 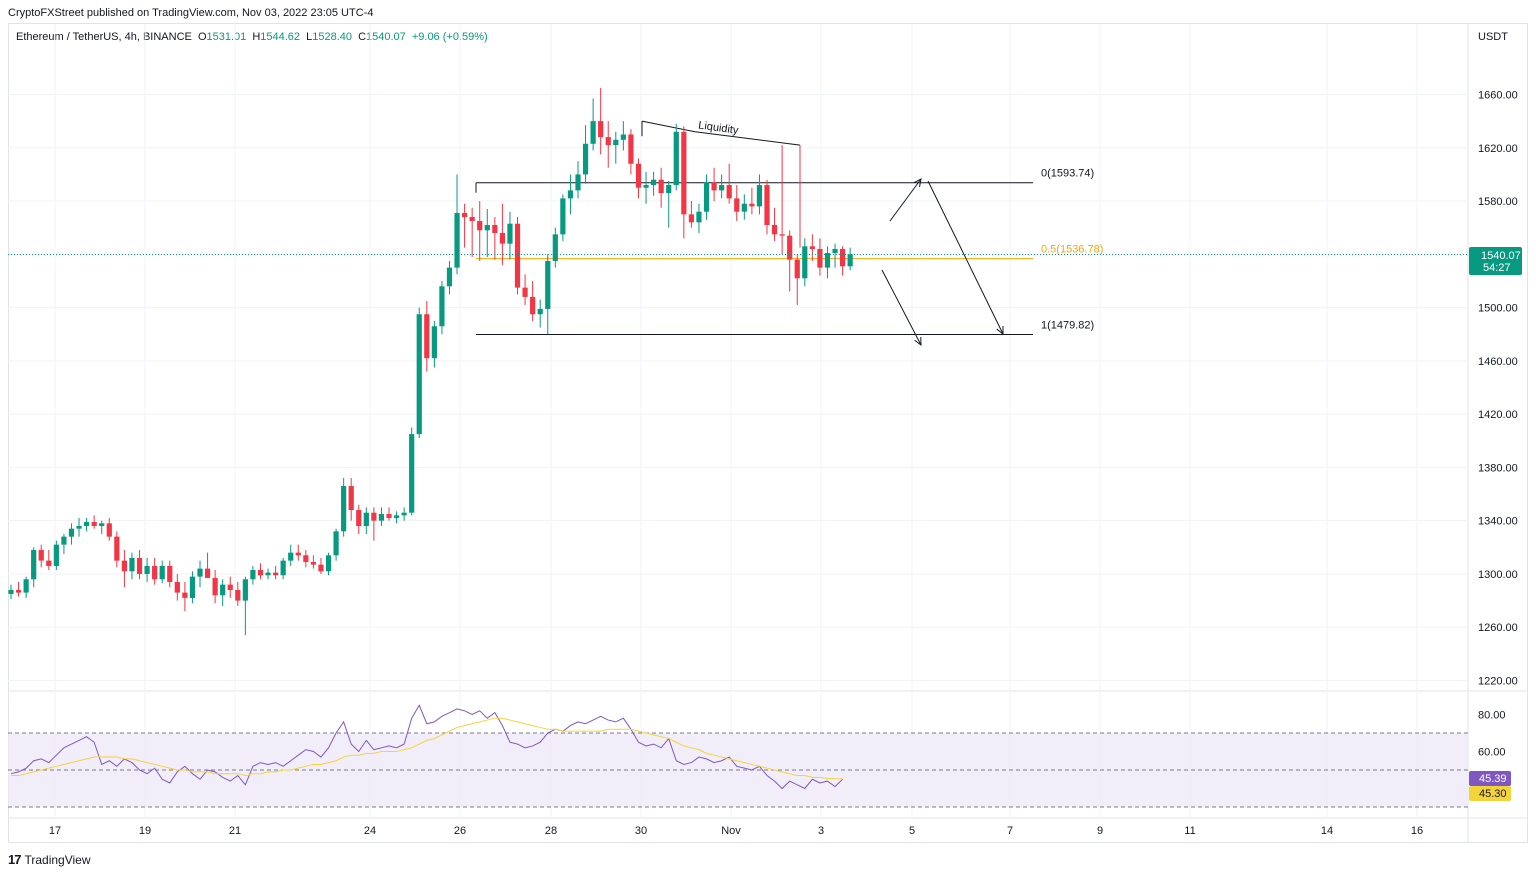 What do you see at coordinates (104, 37) in the screenshot?
I see `symbol-name: Ethereum / TetherUS, 4h, BINANCE` at bounding box center [104, 37].